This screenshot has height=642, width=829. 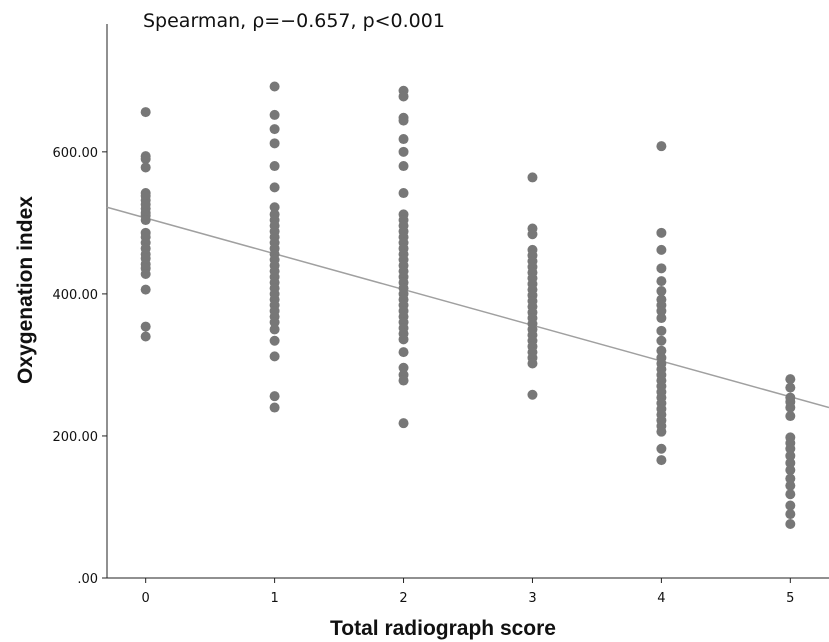 I want to click on y-tick-label: 600.00, so click(x=76, y=153).